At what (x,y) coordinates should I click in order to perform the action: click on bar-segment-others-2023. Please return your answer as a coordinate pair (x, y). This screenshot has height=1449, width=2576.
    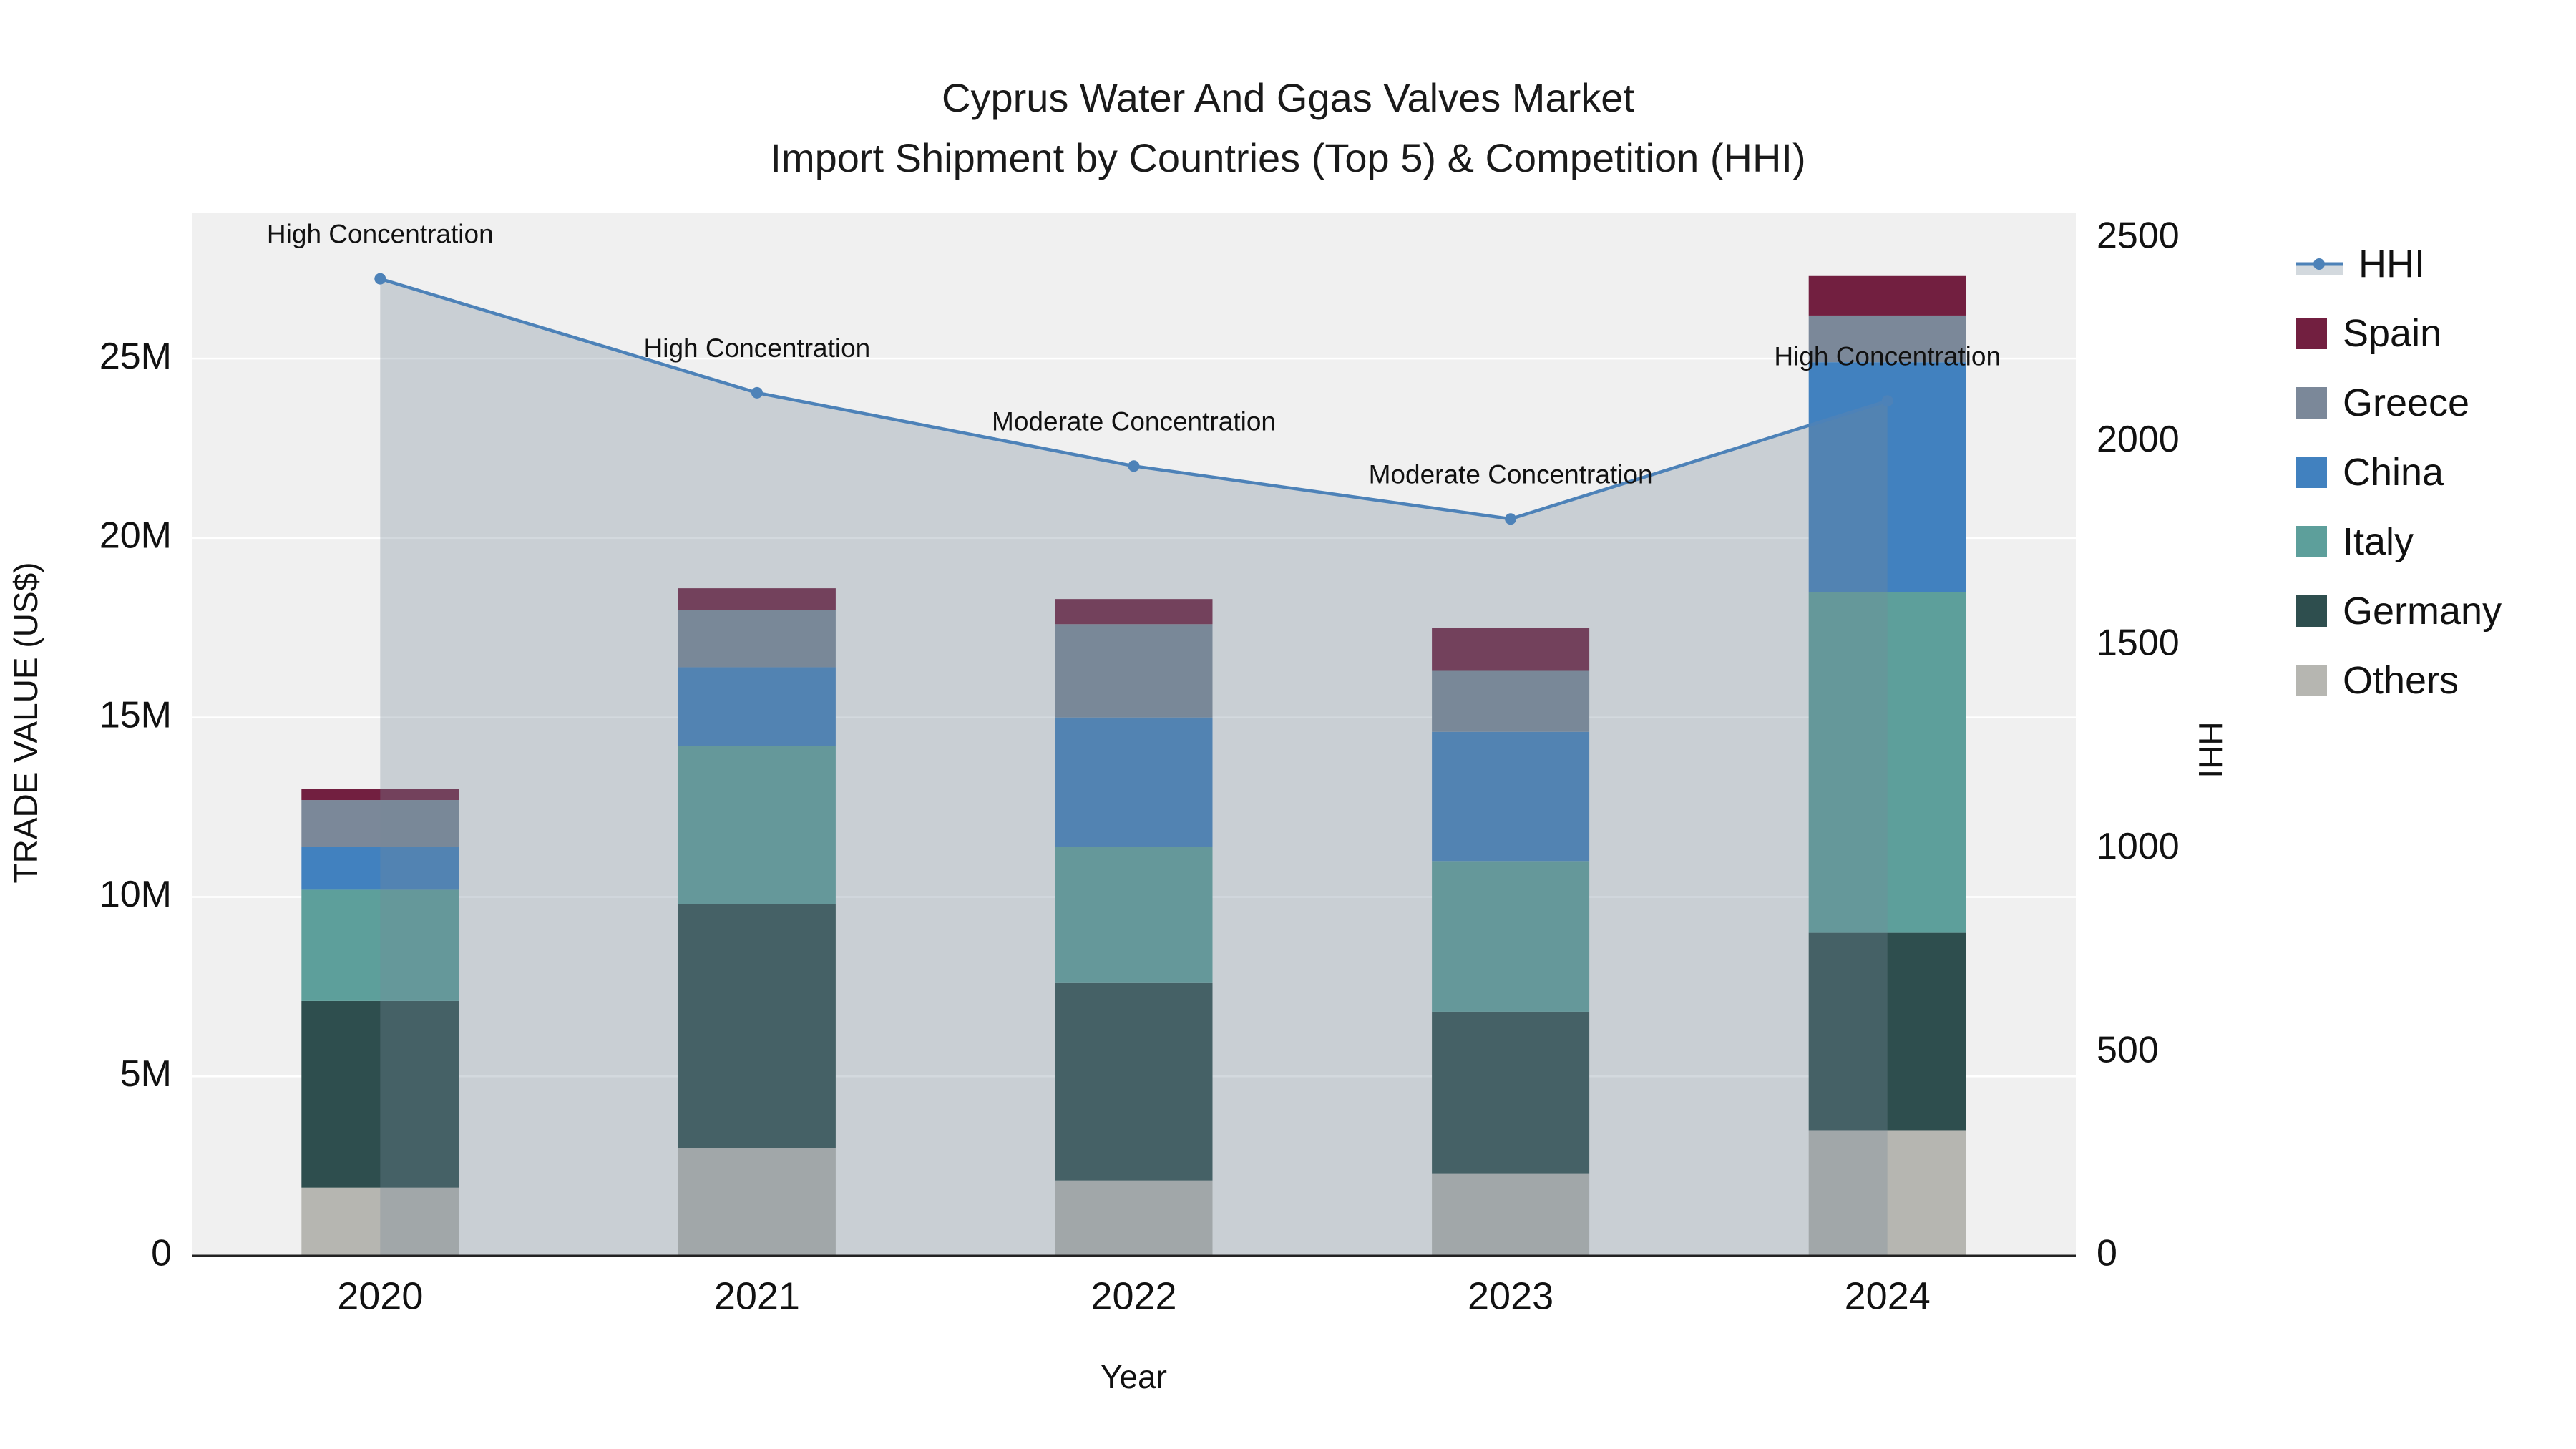
    Looking at the image, I should click on (1511, 1214).